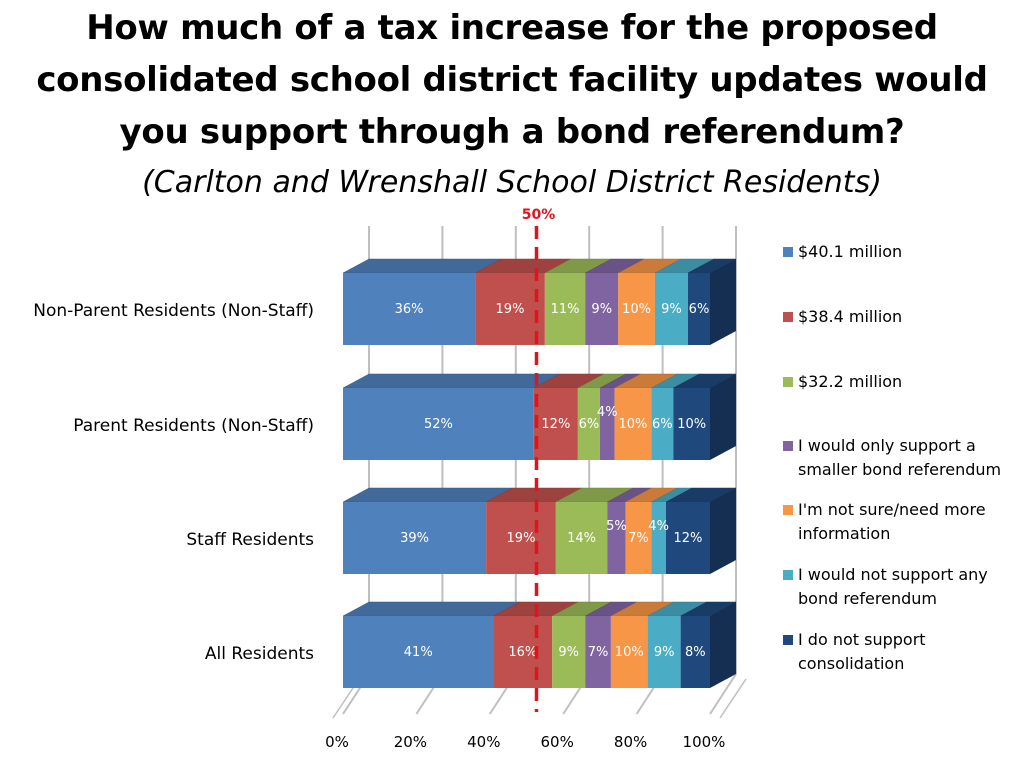 The width and height of the screenshot is (1024, 768). I want to click on data-label: 14%, so click(581, 538).